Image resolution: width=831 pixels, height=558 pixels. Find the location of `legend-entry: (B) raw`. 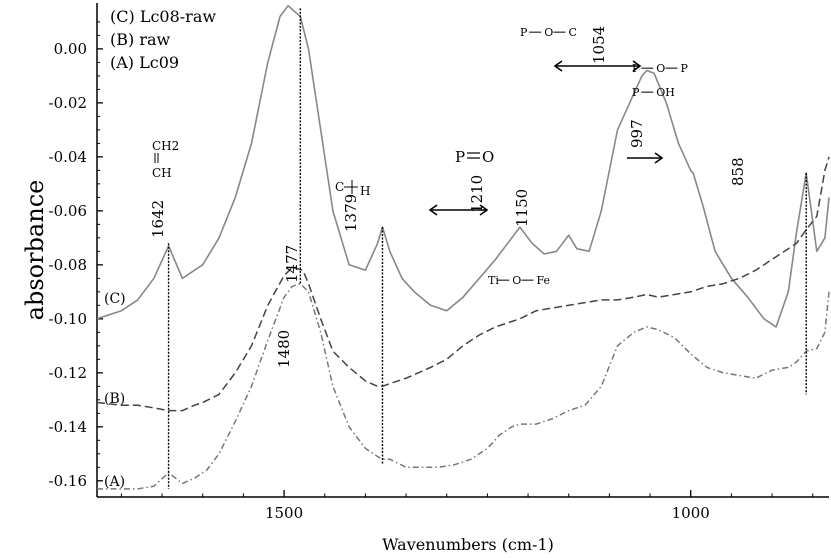

legend-entry: (B) raw is located at coordinates (140, 39).